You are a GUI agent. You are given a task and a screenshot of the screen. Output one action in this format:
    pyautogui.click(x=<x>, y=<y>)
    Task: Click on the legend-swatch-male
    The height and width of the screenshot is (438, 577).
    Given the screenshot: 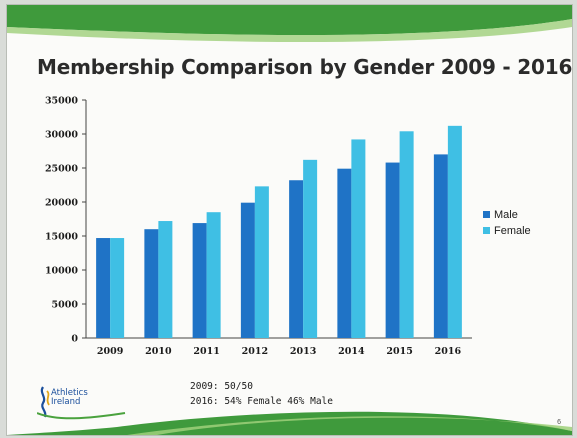 What is the action you would take?
    pyautogui.click(x=486, y=214)
    